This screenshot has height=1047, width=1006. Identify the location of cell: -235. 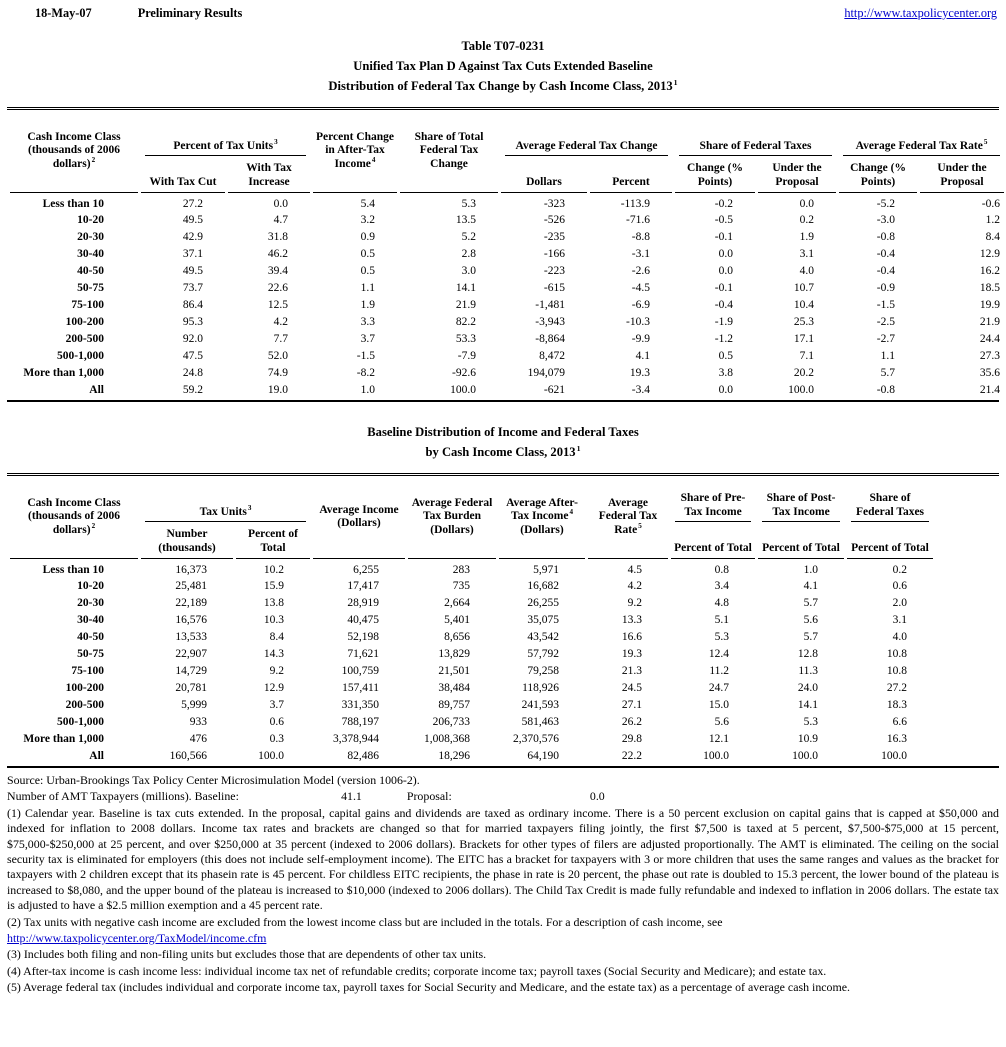
(554, 236).